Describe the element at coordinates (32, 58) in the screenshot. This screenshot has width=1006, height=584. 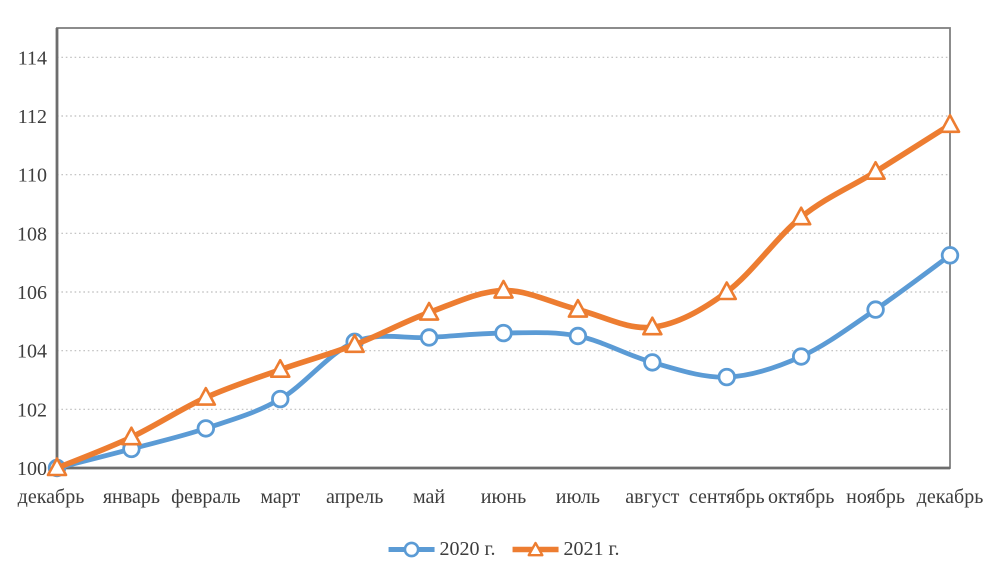
I see `y-tick-label: 114` at that location.